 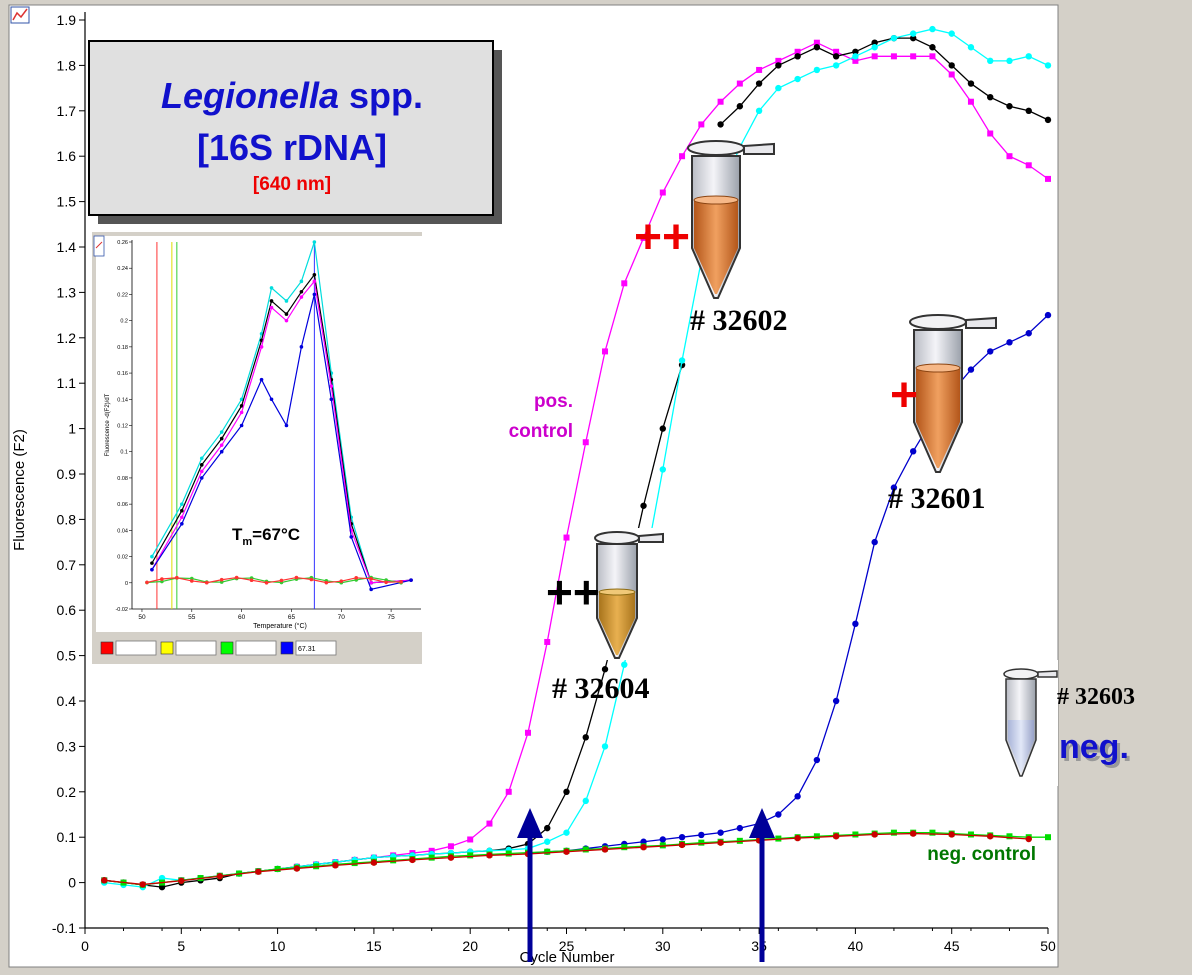 I want to click on inset-plot-bg, so click(x=259, y=434).